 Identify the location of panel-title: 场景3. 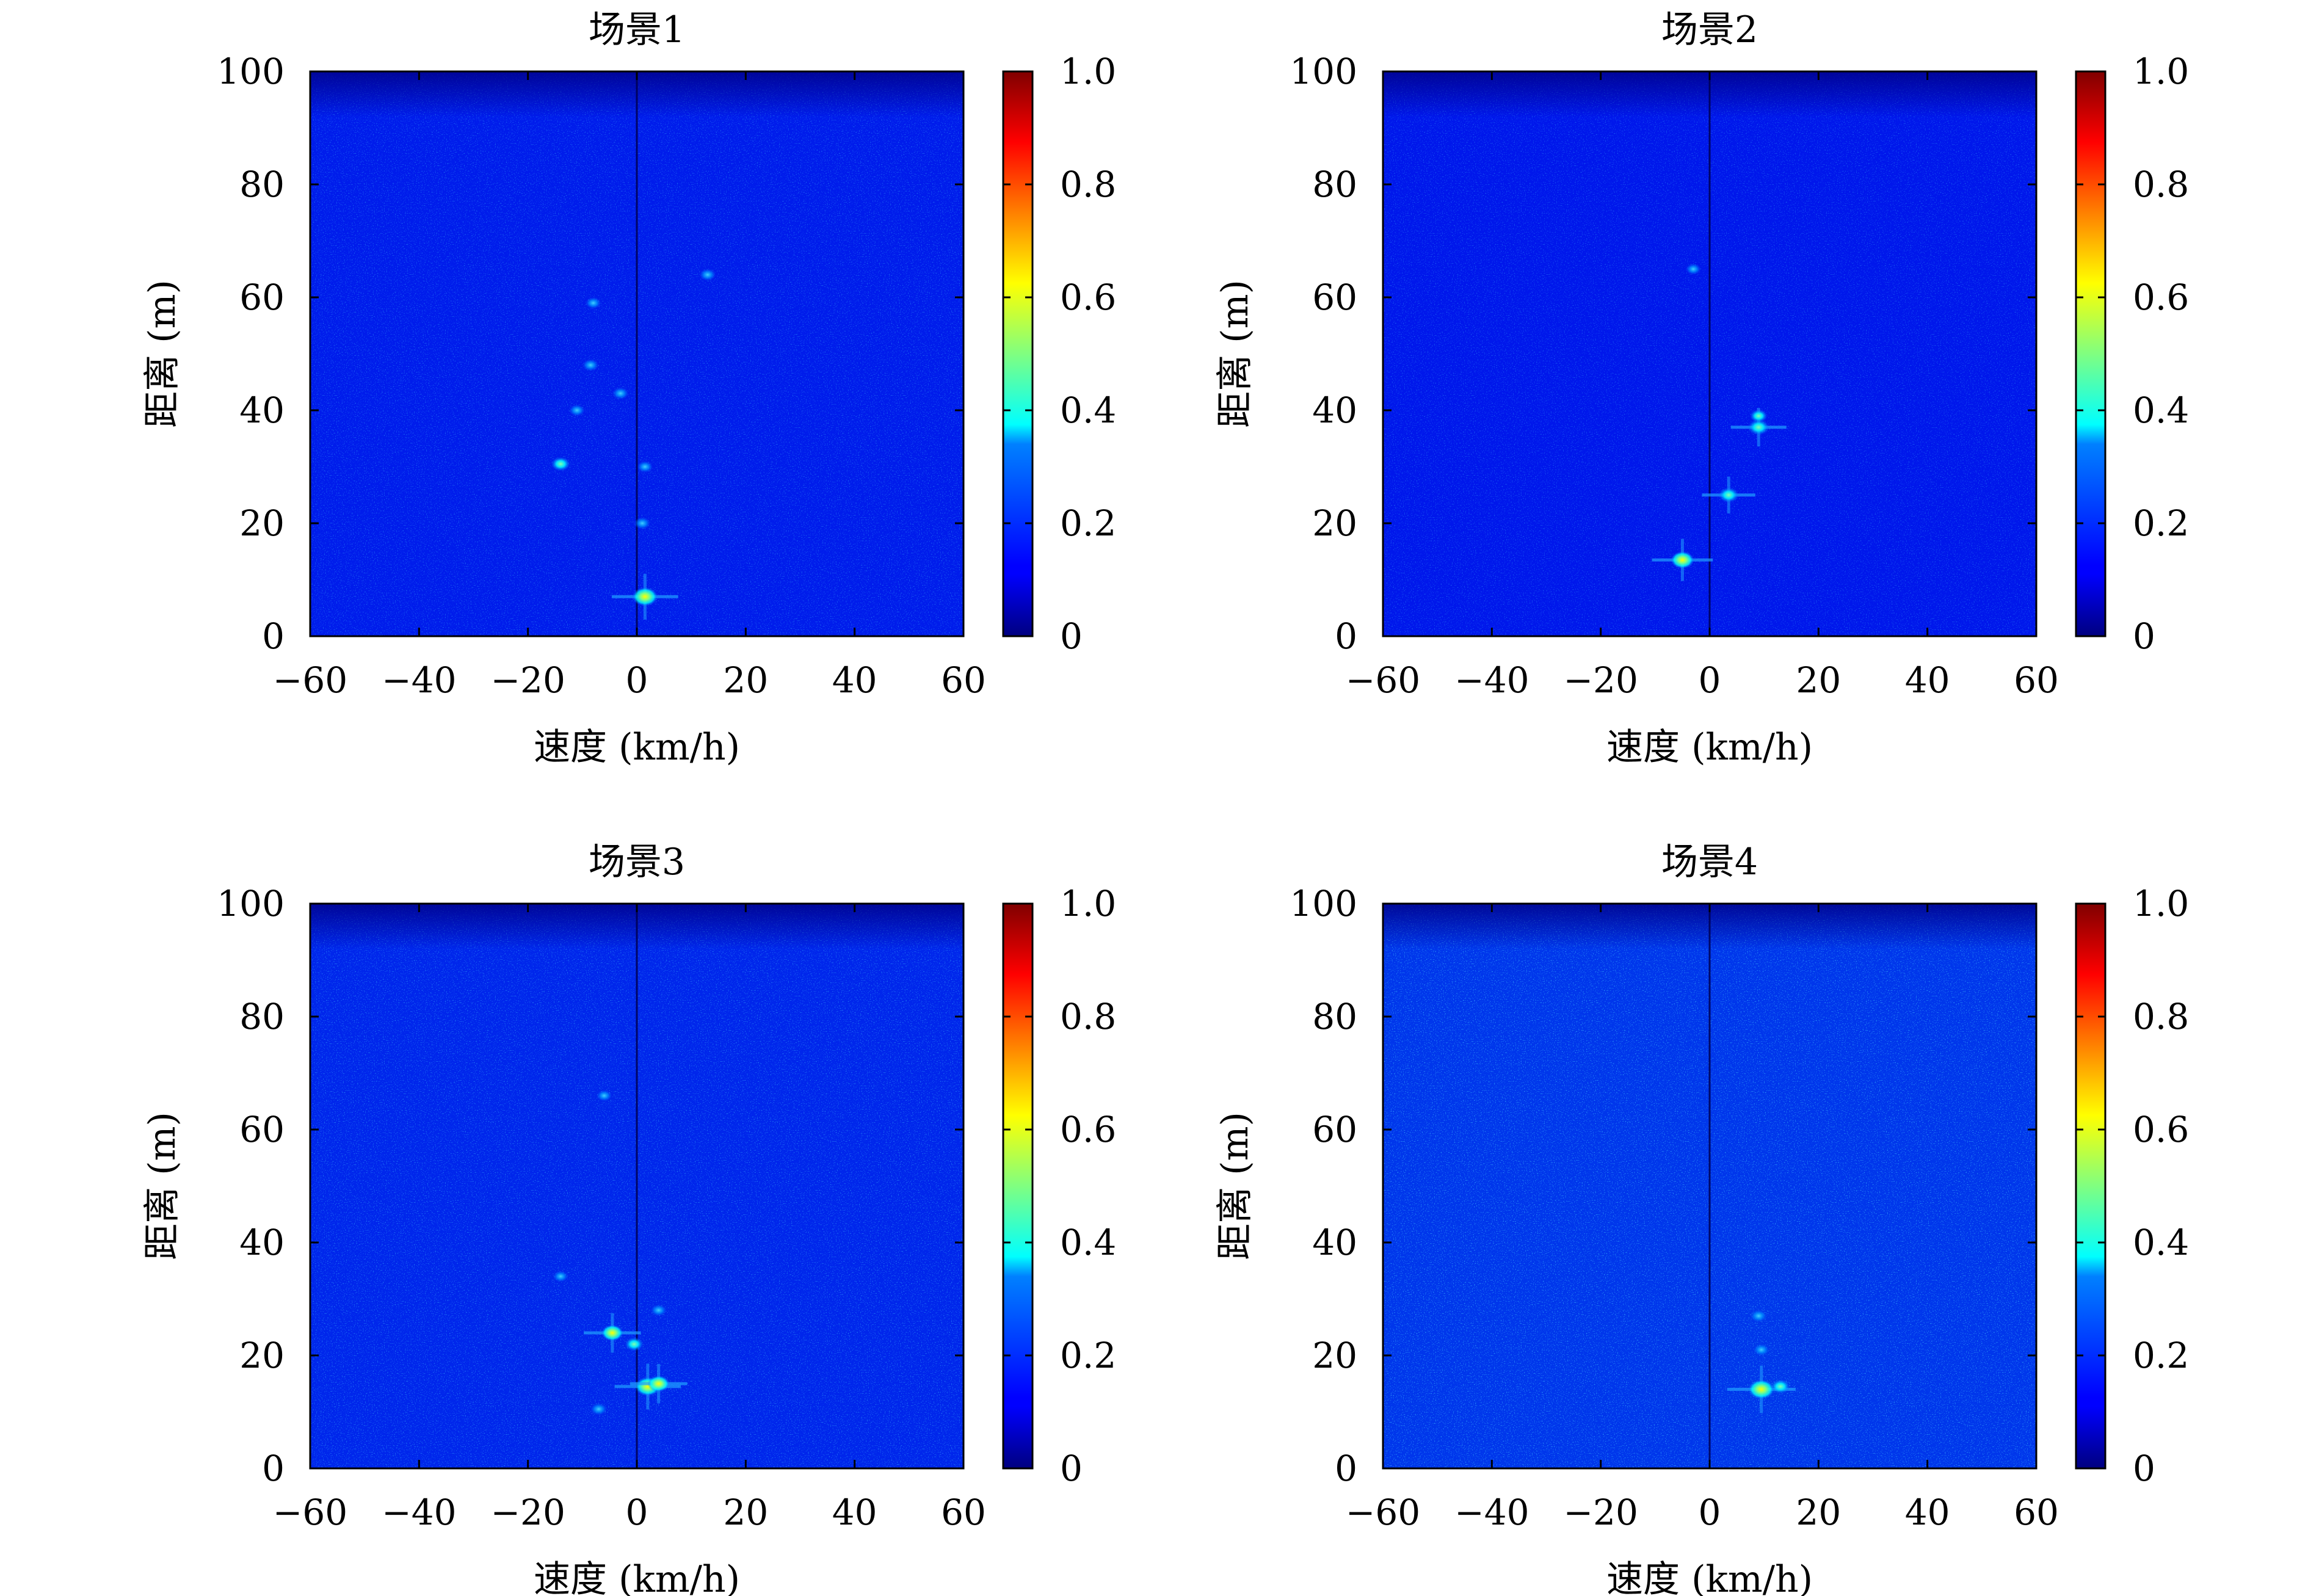
(637, 862).